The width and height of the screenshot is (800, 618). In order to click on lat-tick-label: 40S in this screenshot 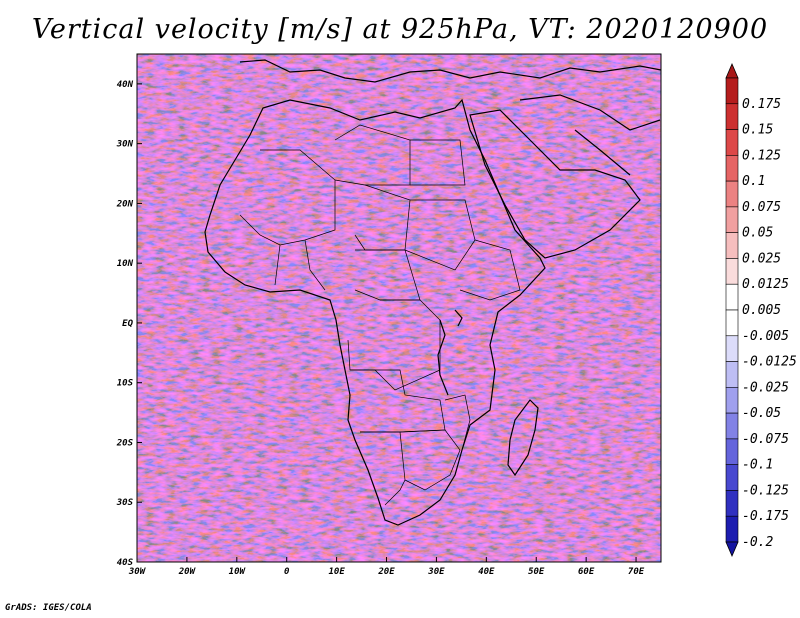, I will do `click(125, 563)`.